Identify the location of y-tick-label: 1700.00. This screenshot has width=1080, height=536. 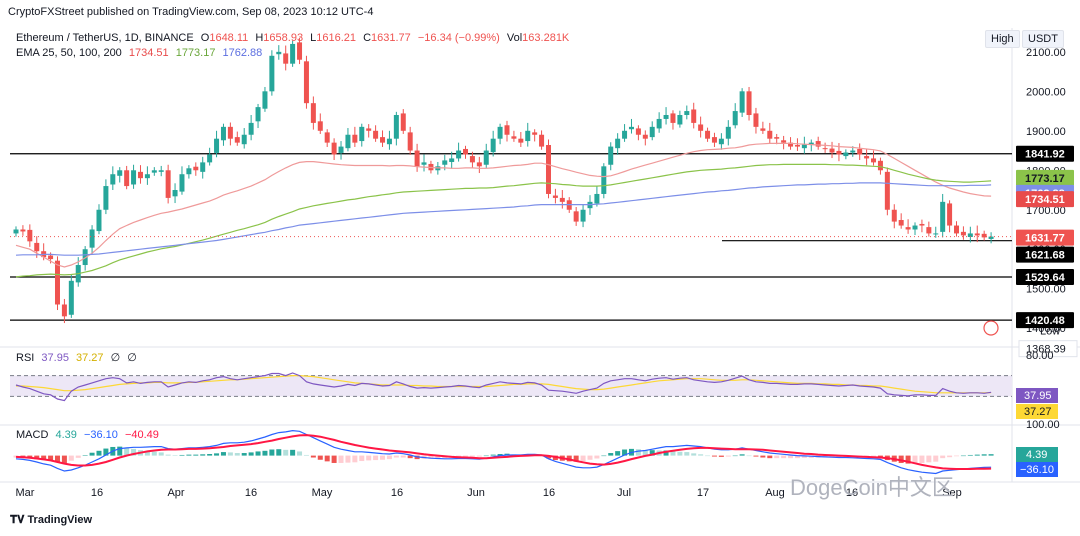
(1046, 211).